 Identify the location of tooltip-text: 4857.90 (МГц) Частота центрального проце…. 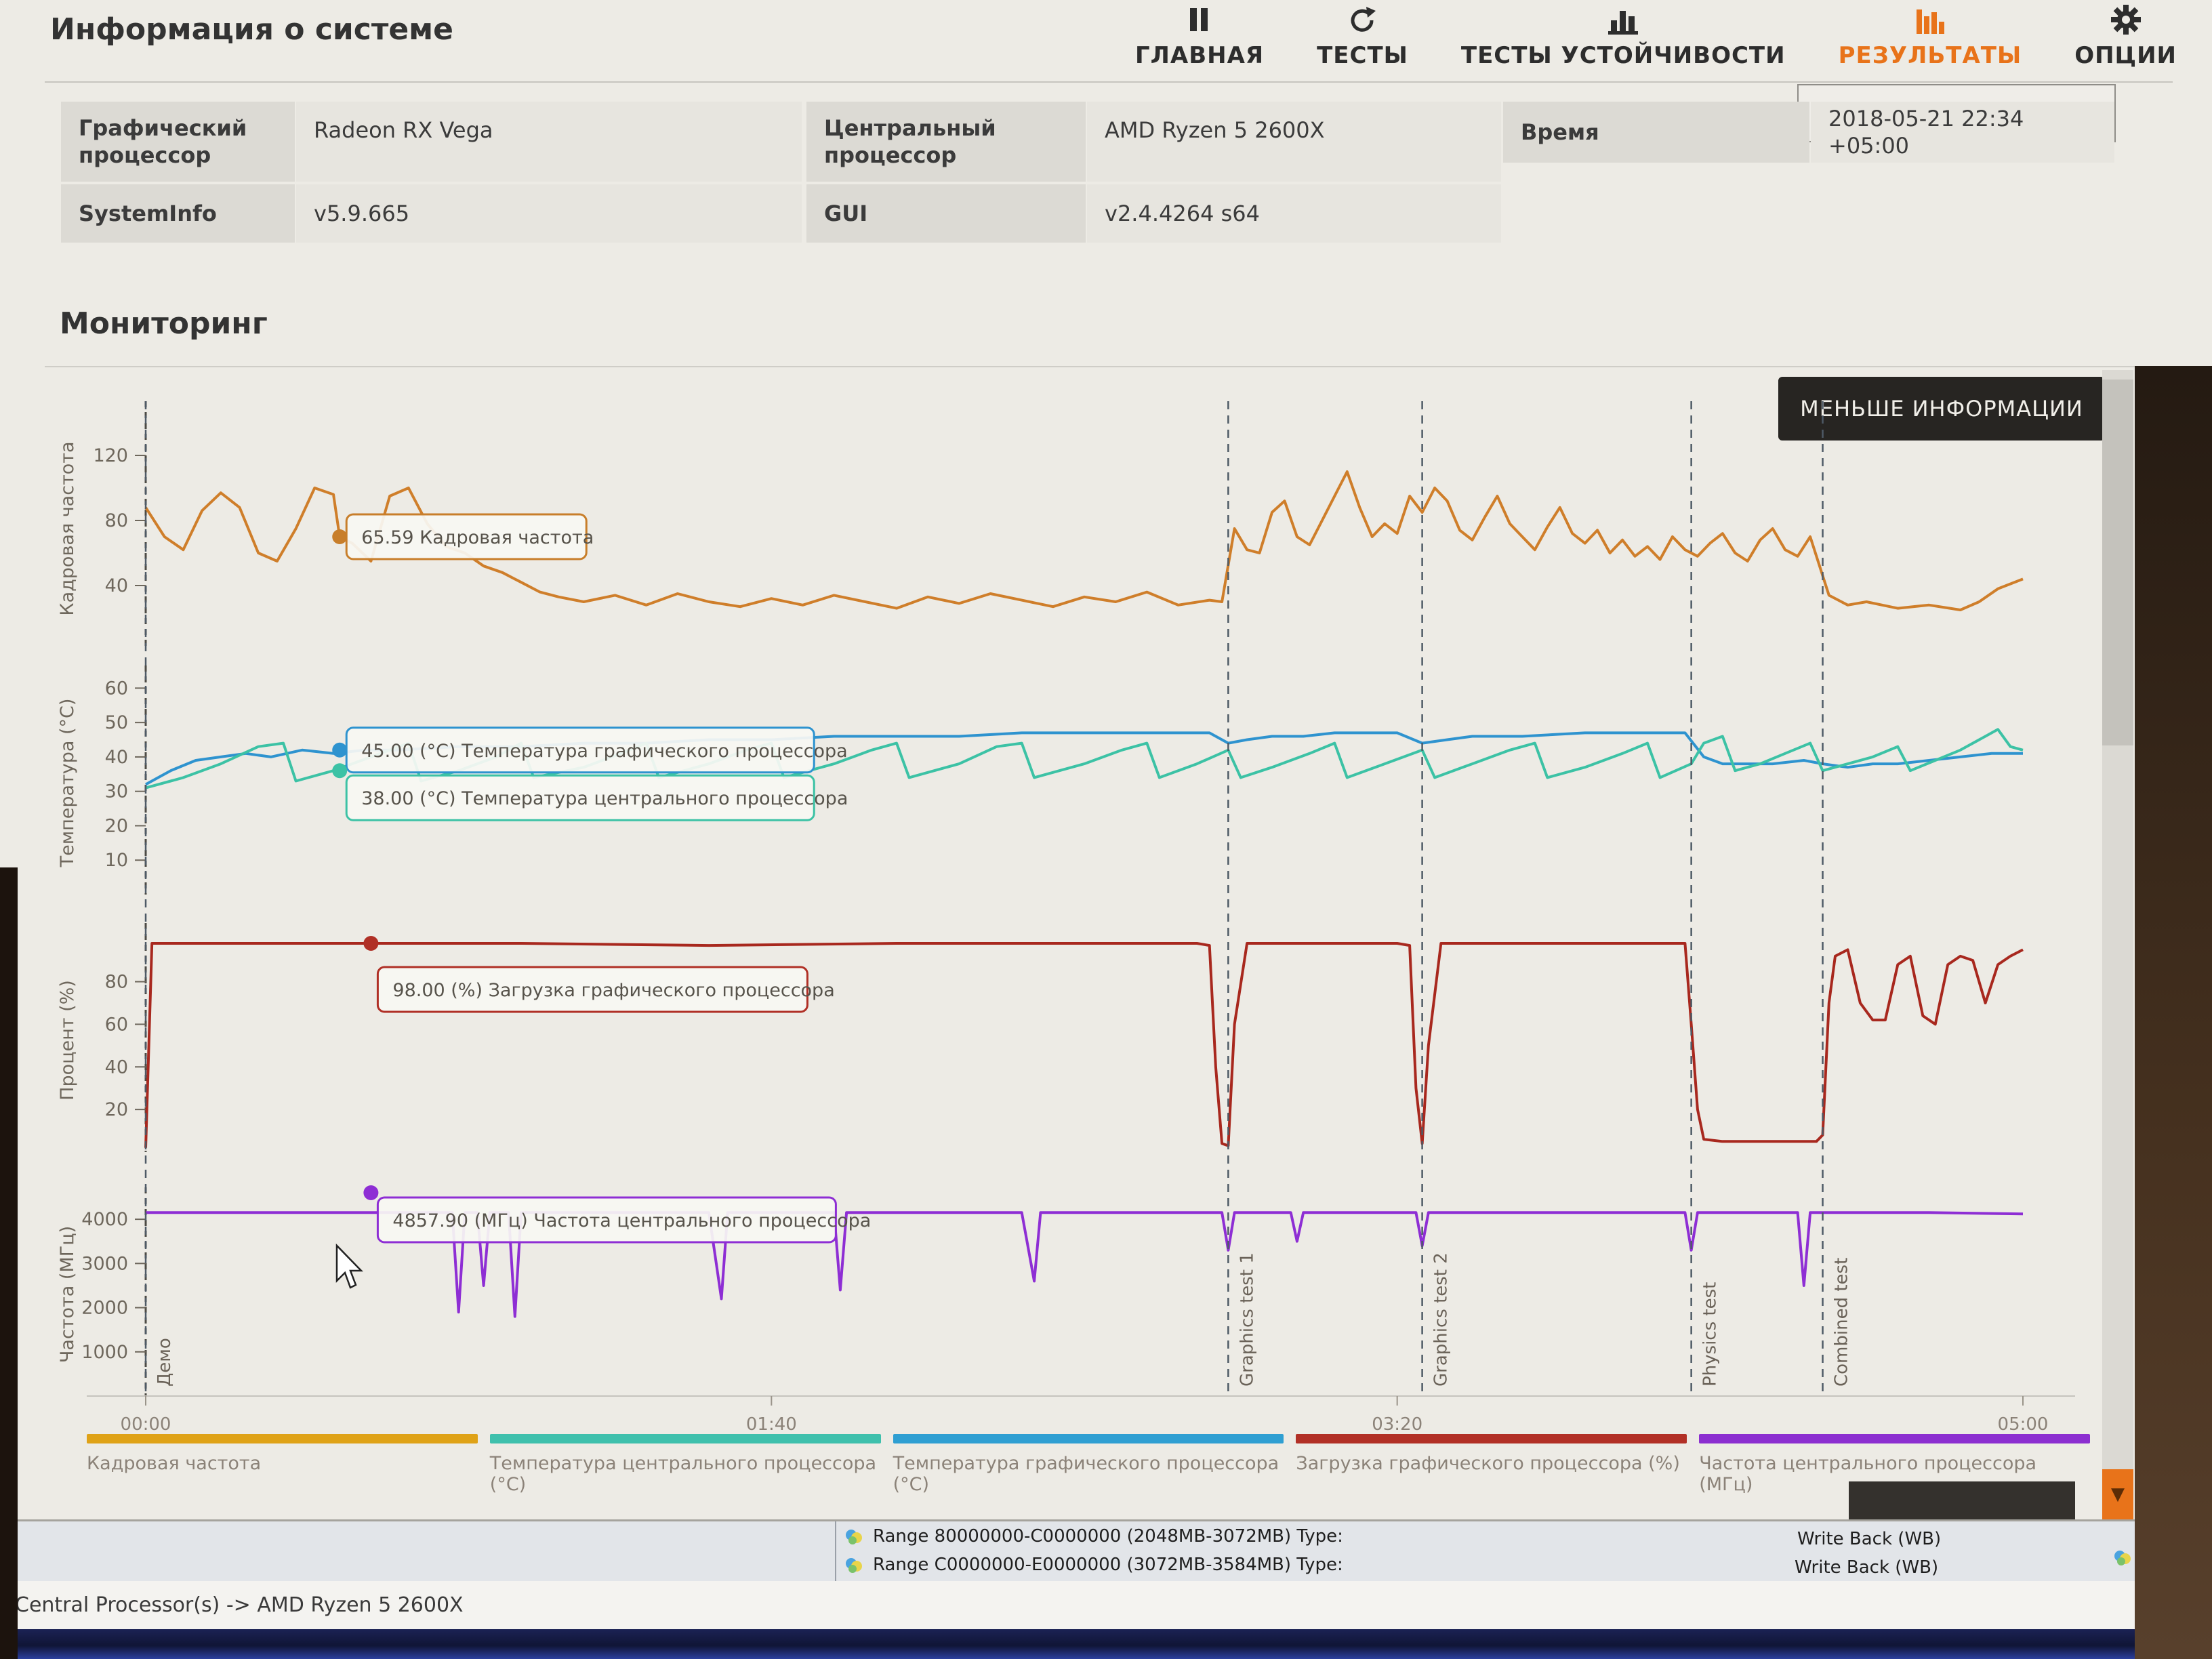
(631, 1221).